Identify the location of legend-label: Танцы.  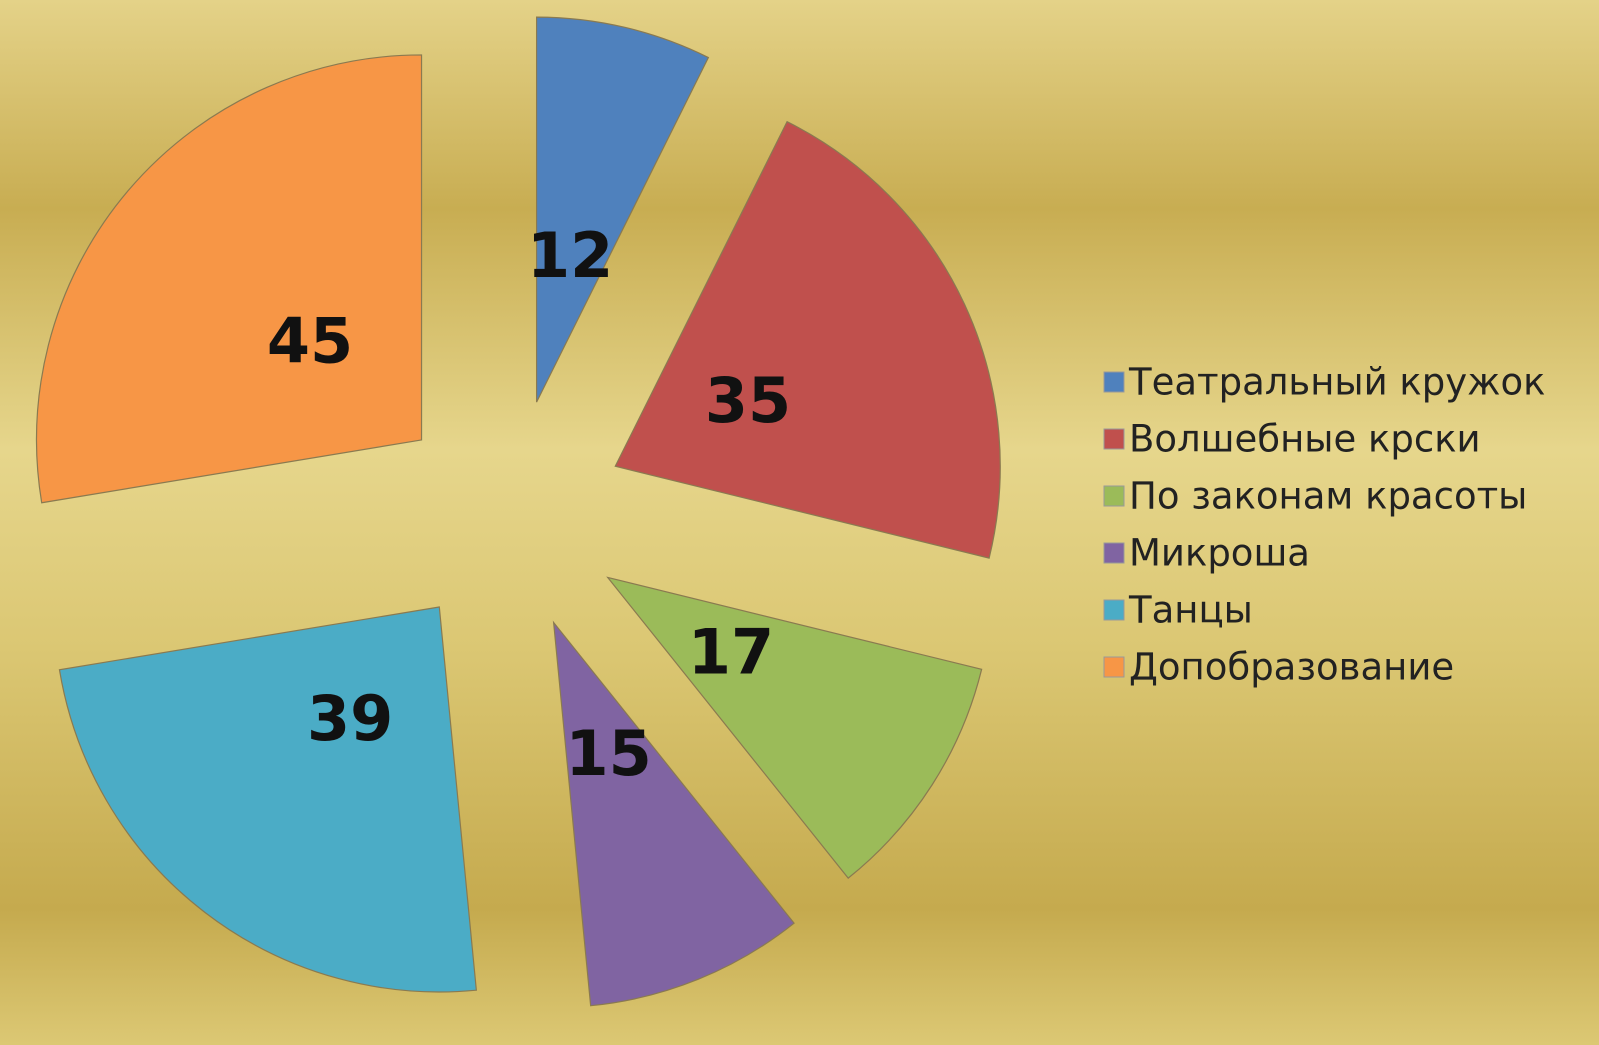
(1190, 610).